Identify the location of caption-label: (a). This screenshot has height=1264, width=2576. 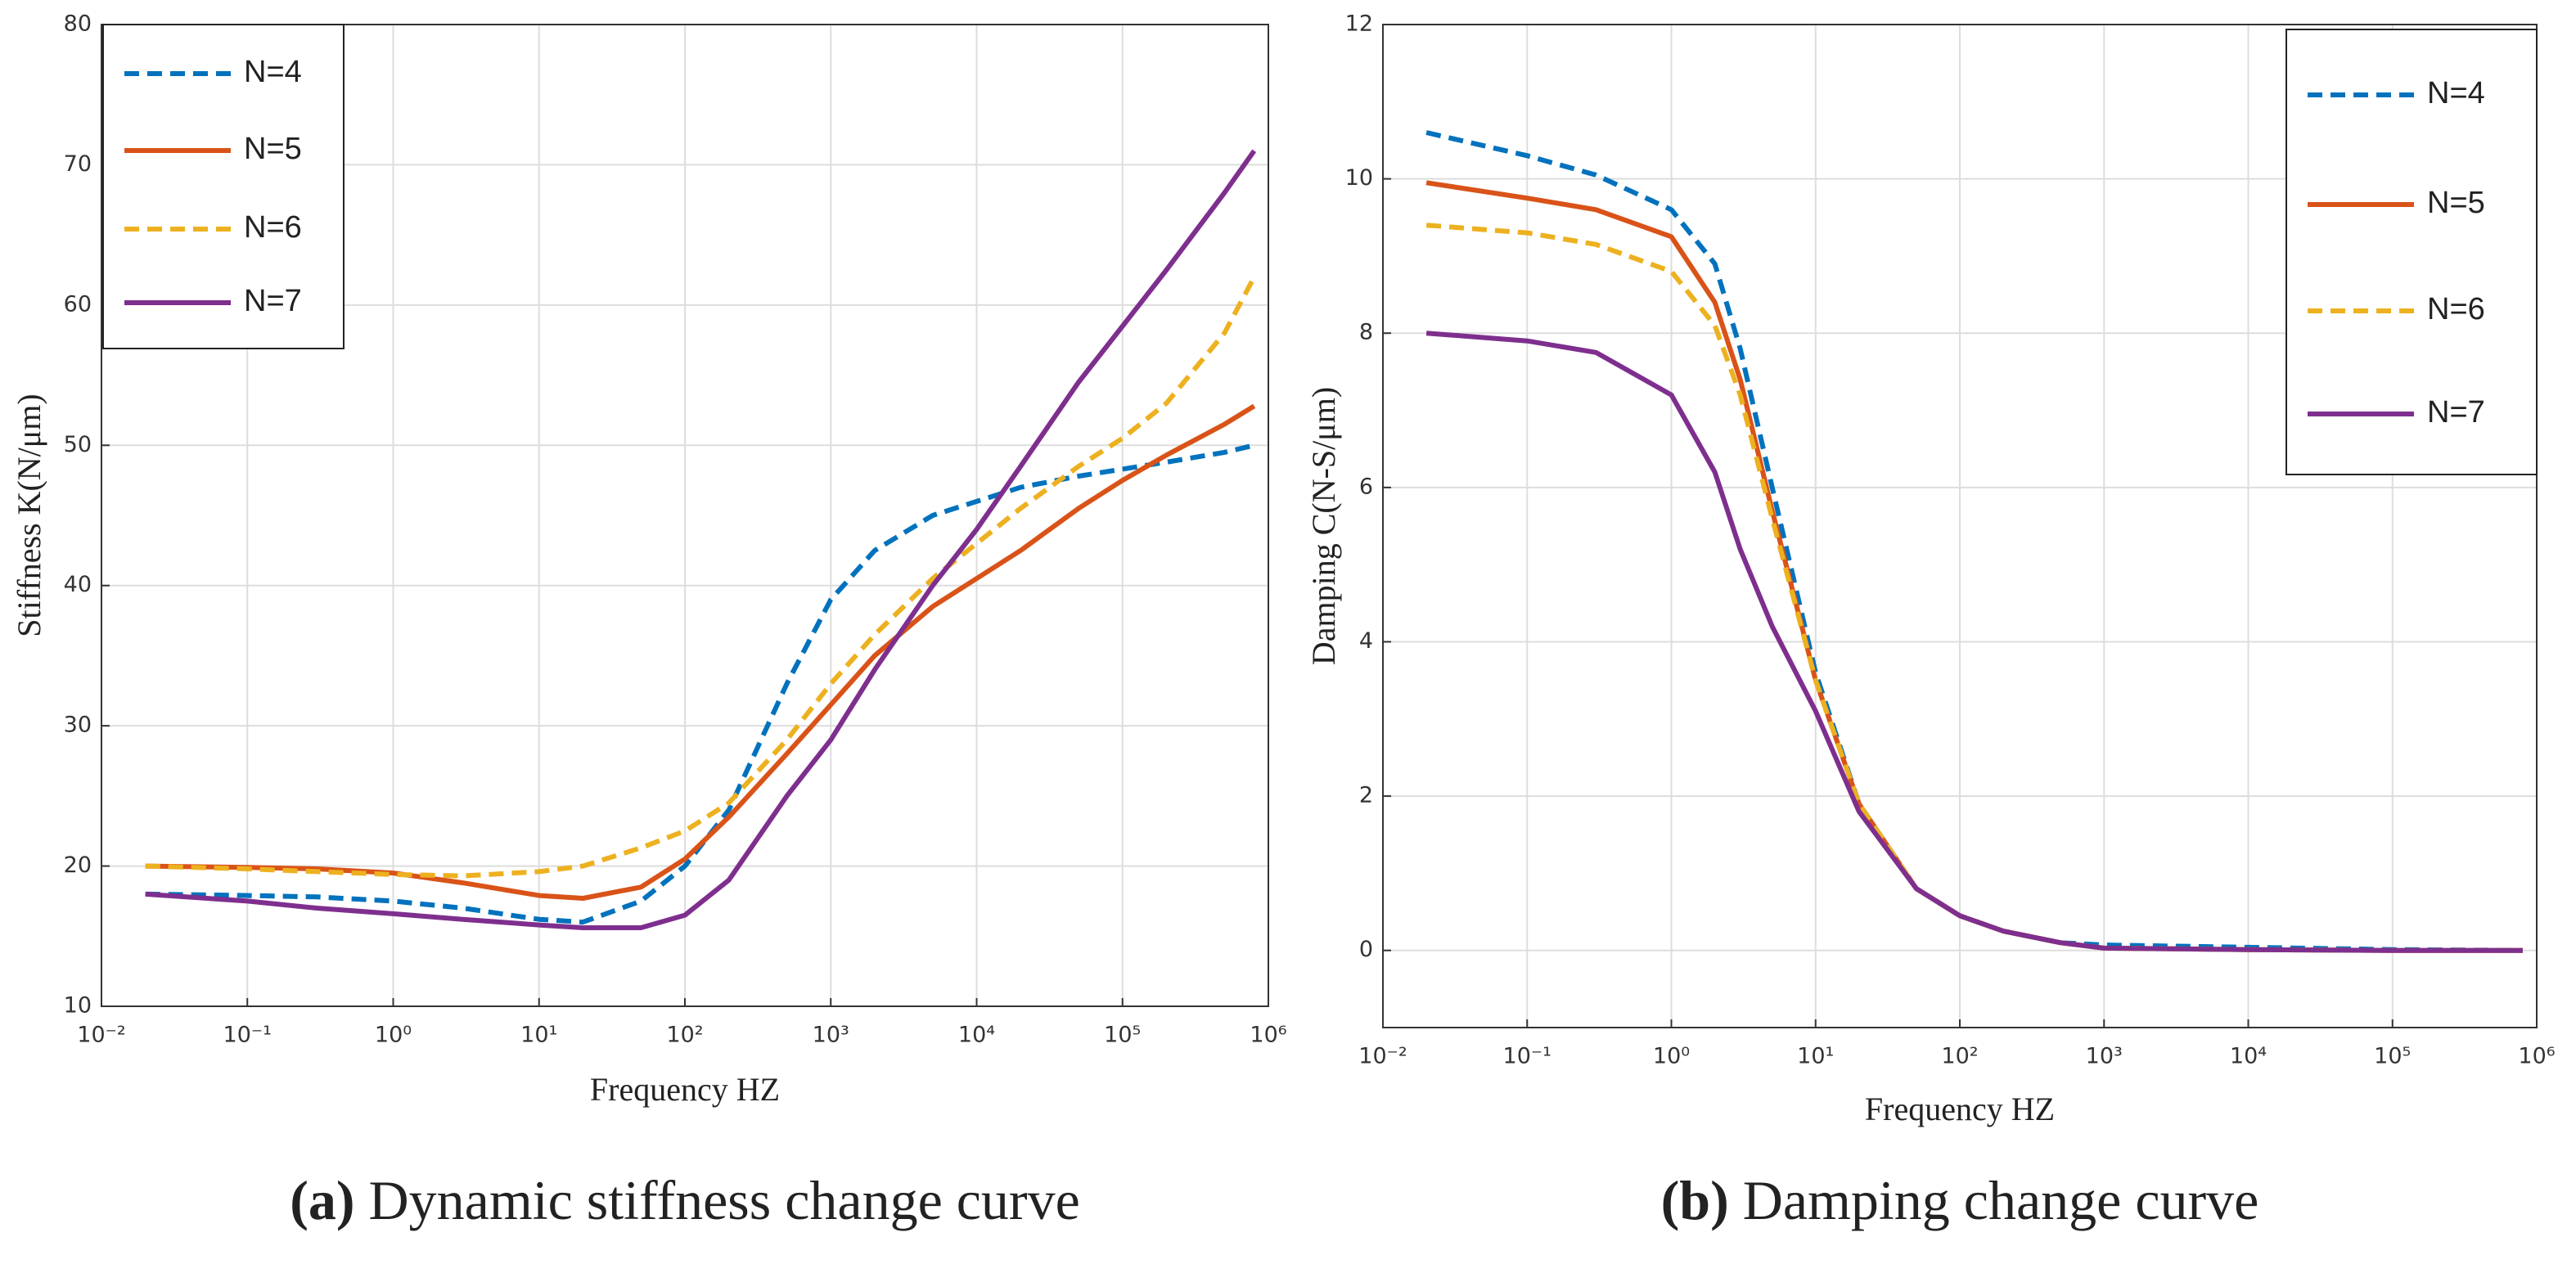
(322, 1200).